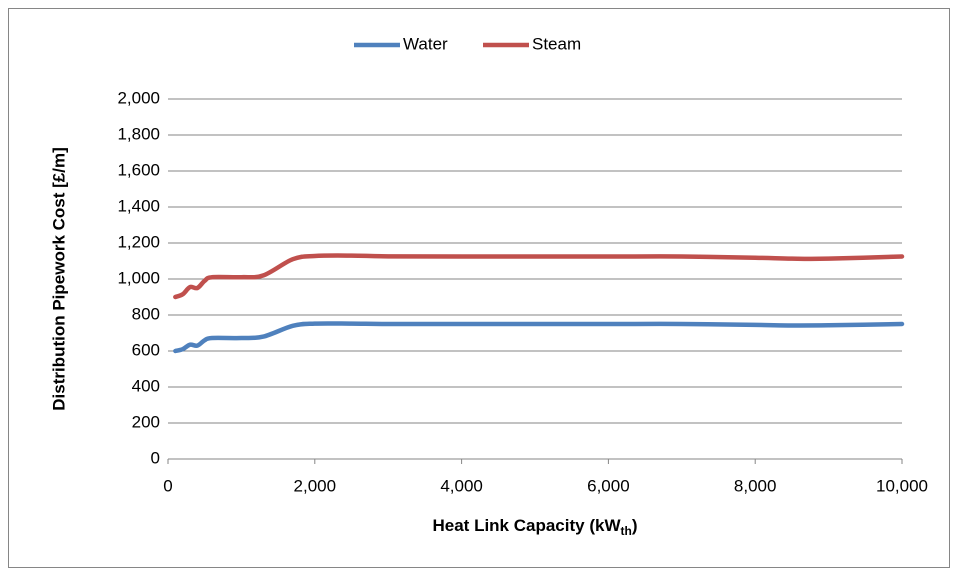 This screenshot has height=576, width=958. What do you see at coordinates (58, 279) in the screenshot?
I see `y-axis-label: Distribution Pipework Cost [£/m]` at bounding box center [58, 279].